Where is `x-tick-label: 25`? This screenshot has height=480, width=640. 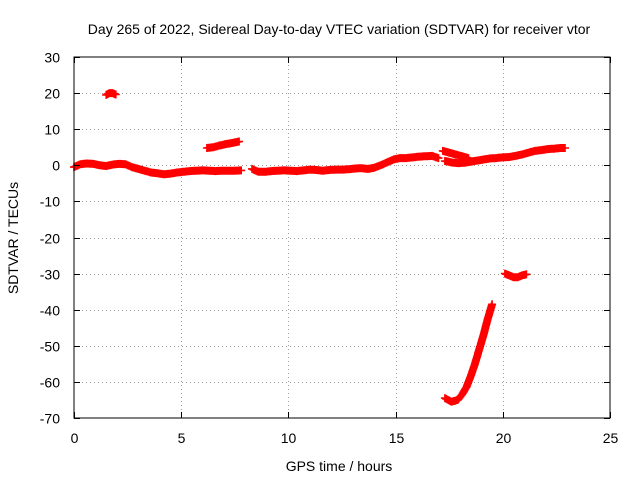 x-tick-label: 25 is located at coordinates (611, 438).